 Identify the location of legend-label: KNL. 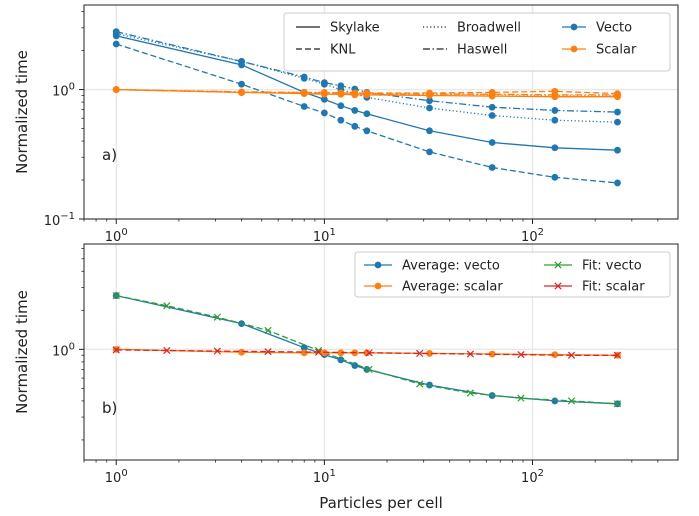
(343, 50).